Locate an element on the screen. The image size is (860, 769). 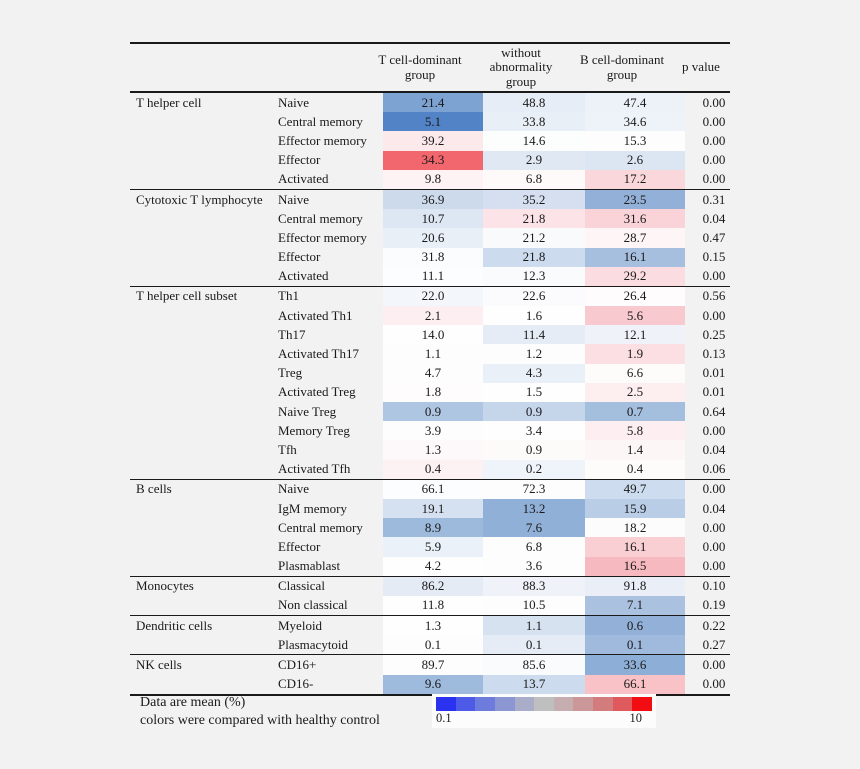
table-row: Central memory 10.7 21.8 31.6 0.04 is located at coordinates (430, 219).